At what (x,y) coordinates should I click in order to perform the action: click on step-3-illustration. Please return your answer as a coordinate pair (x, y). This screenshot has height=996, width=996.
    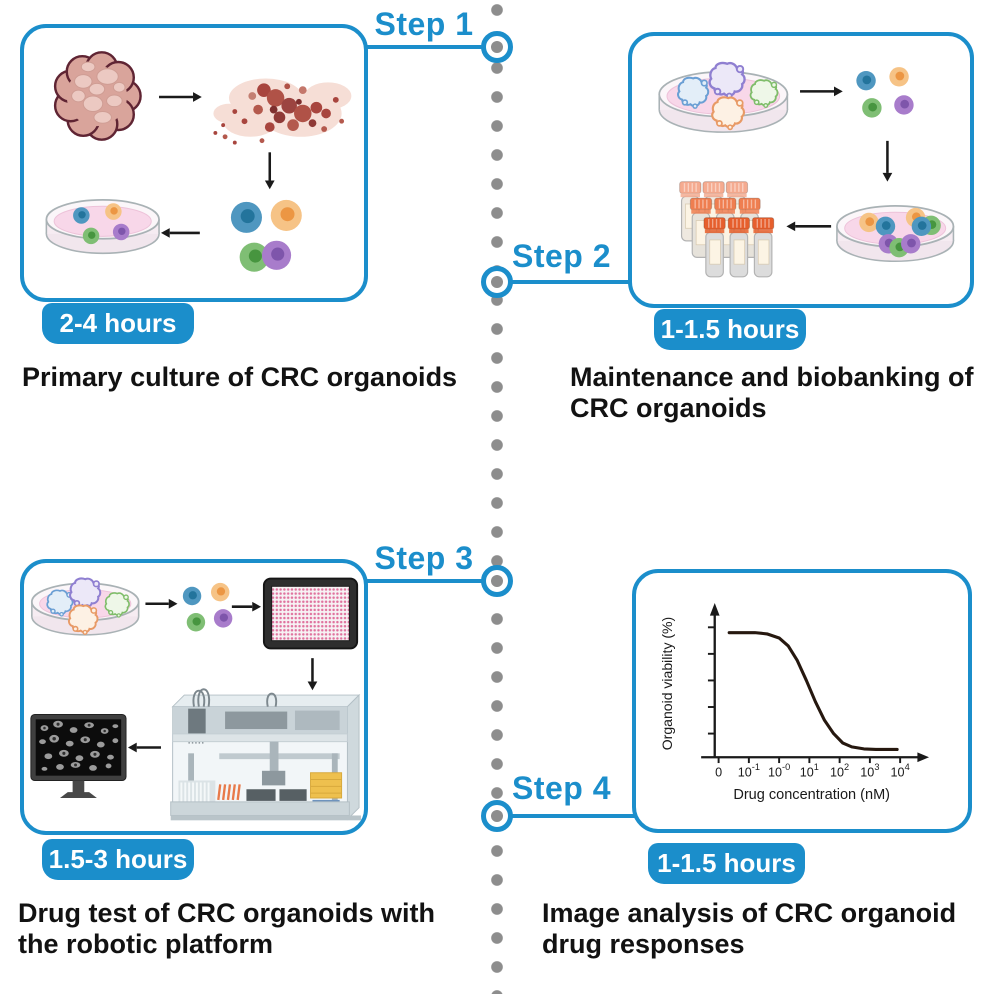
    Looking at the image, I should click on (196, 699).